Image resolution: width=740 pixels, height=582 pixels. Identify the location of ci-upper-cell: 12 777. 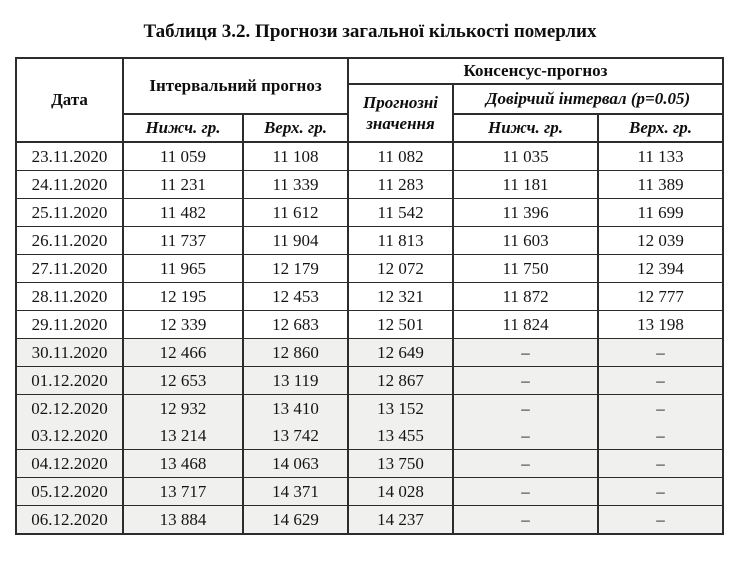
(661, 296).